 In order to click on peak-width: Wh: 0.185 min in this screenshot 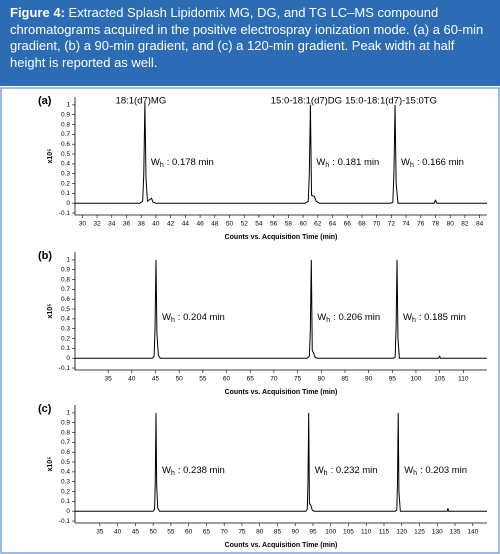, I will do `click(434, 317)`.